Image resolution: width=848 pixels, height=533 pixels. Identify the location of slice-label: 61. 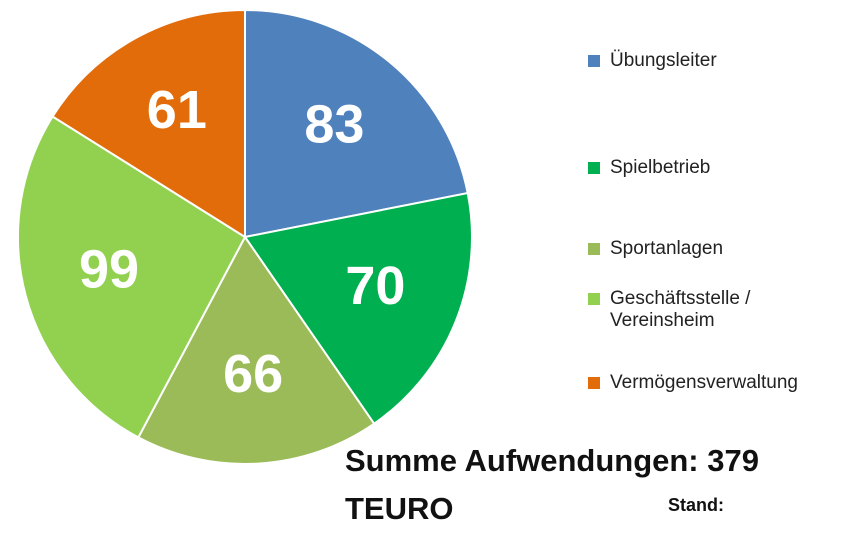
(177, 110).